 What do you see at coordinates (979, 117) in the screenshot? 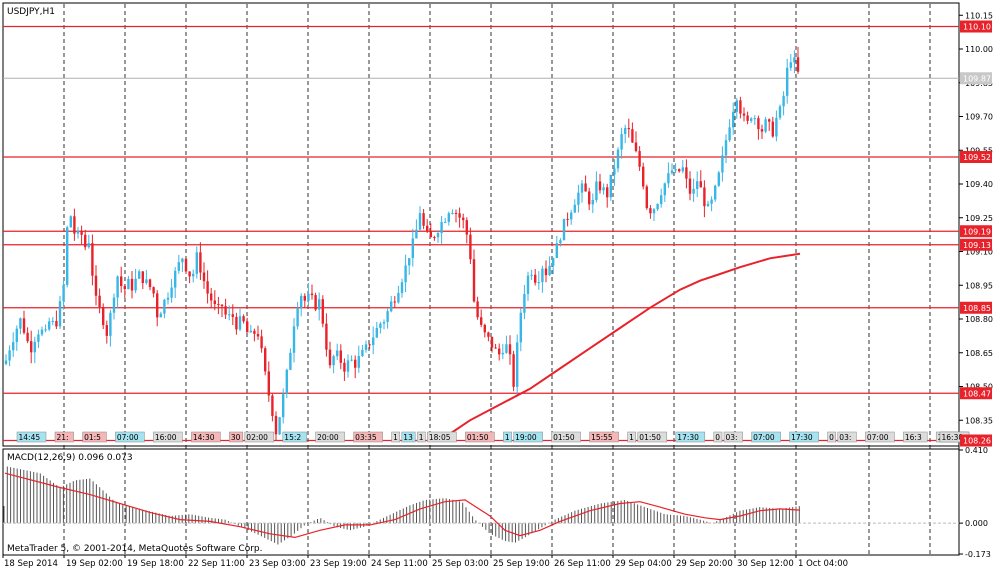
I see `price-tick-label: 109.70` at bounding box center [979, 117].